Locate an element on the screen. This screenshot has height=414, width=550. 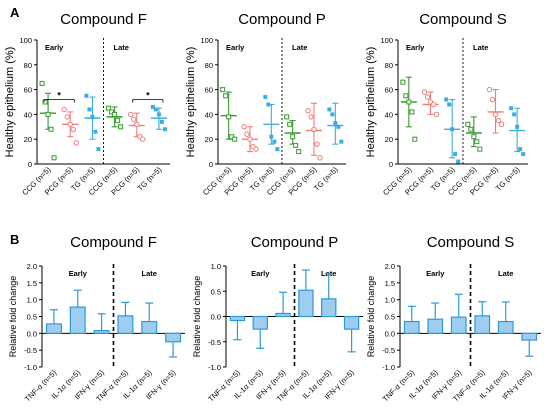
a-p-y-tick-label-0: 0 is located at coordinates (211, 164).